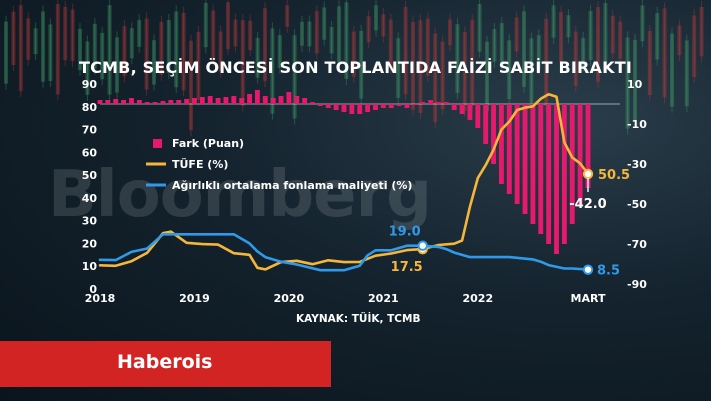 Image resolution: width=711 pixels, height=401 pixels. What do you see at coordinates (194, 298) in the screenshot?
I see `x-tick-label: 2019` at bounding box center [194, 298].